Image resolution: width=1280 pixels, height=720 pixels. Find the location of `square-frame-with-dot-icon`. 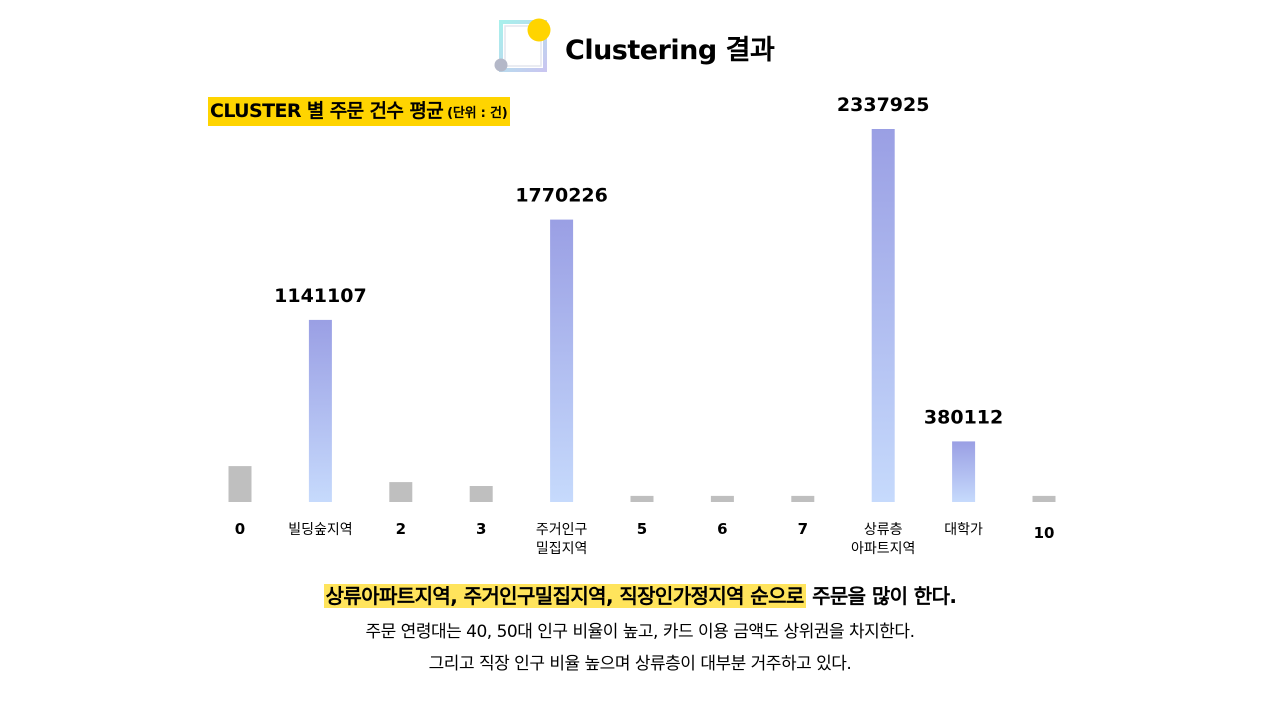

square-frame-with-dot-icon is located at coordinates (522, 45).